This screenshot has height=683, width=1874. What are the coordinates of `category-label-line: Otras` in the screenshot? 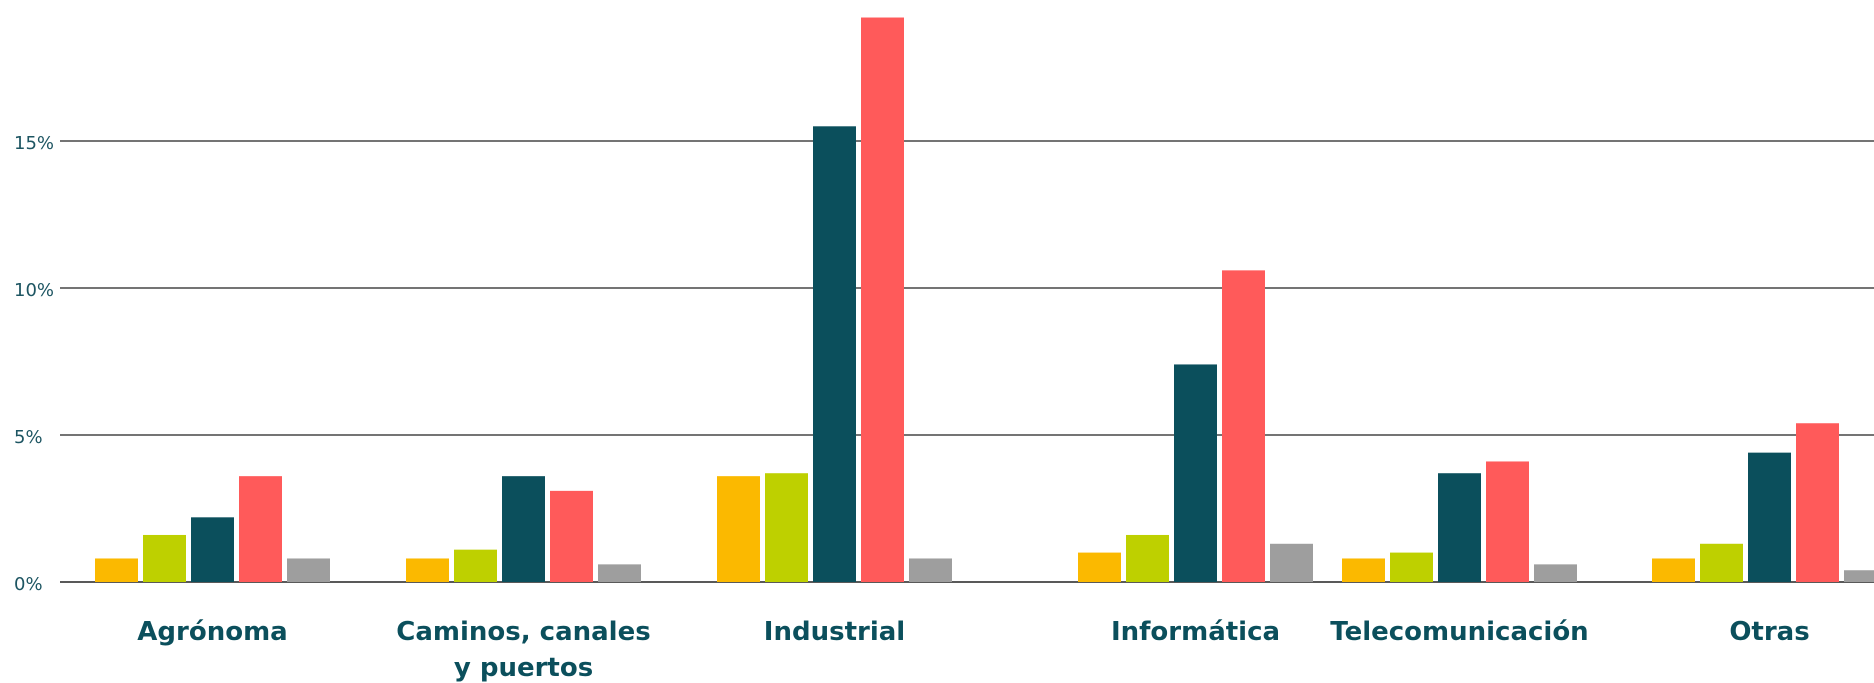 It's located at (1769, 632).